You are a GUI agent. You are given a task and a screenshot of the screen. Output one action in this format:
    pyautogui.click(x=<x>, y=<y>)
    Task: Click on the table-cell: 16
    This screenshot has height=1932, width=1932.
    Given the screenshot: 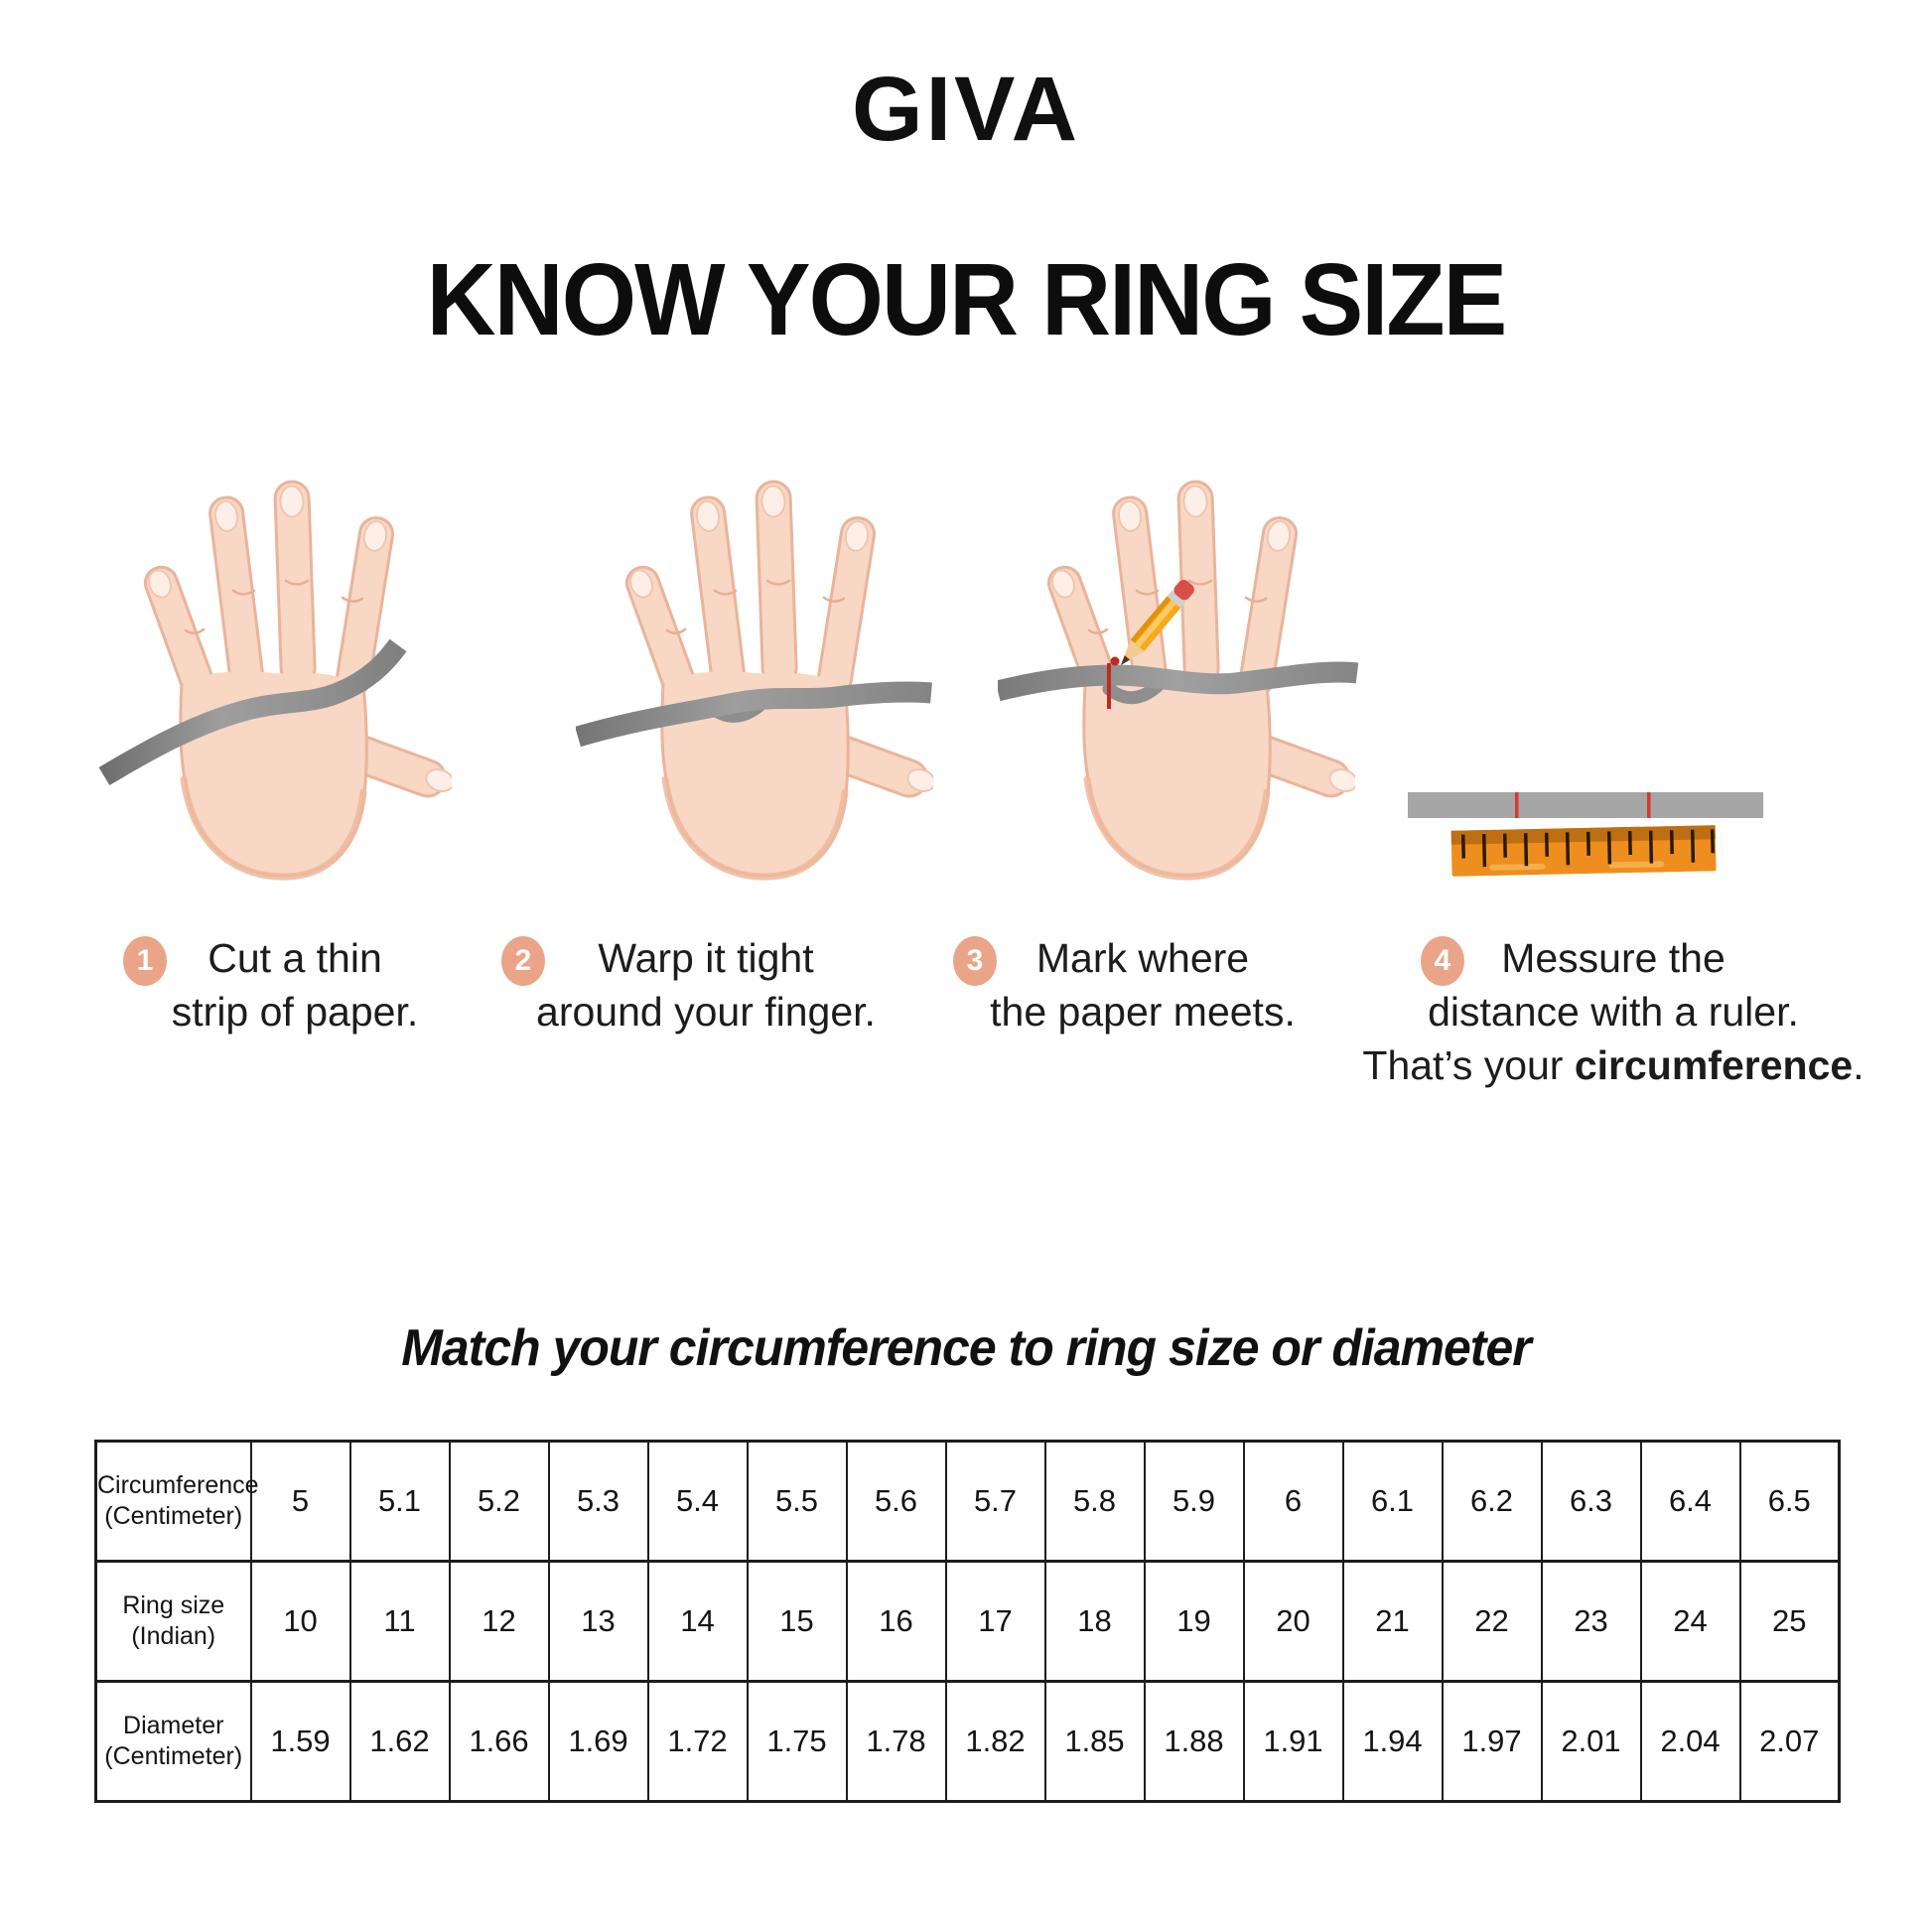 What is the action you would take?
    pyautogui.click(x=896, y=1621)
    